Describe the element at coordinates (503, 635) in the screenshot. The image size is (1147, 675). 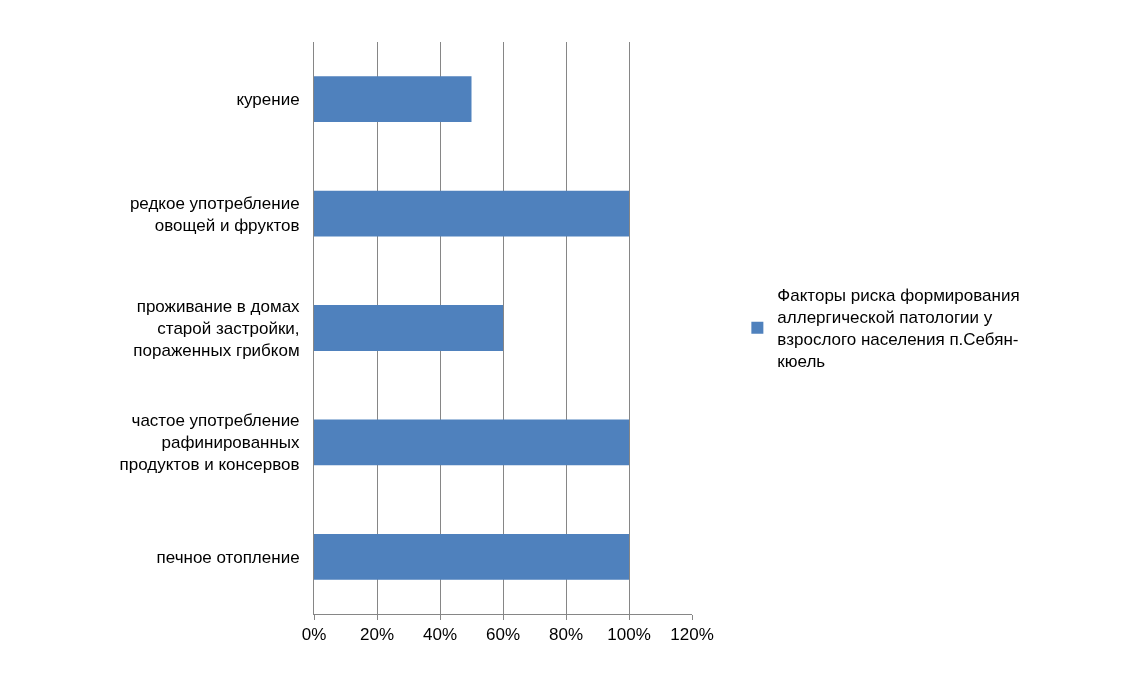
I see `x-tick-label: 60%` at that location.